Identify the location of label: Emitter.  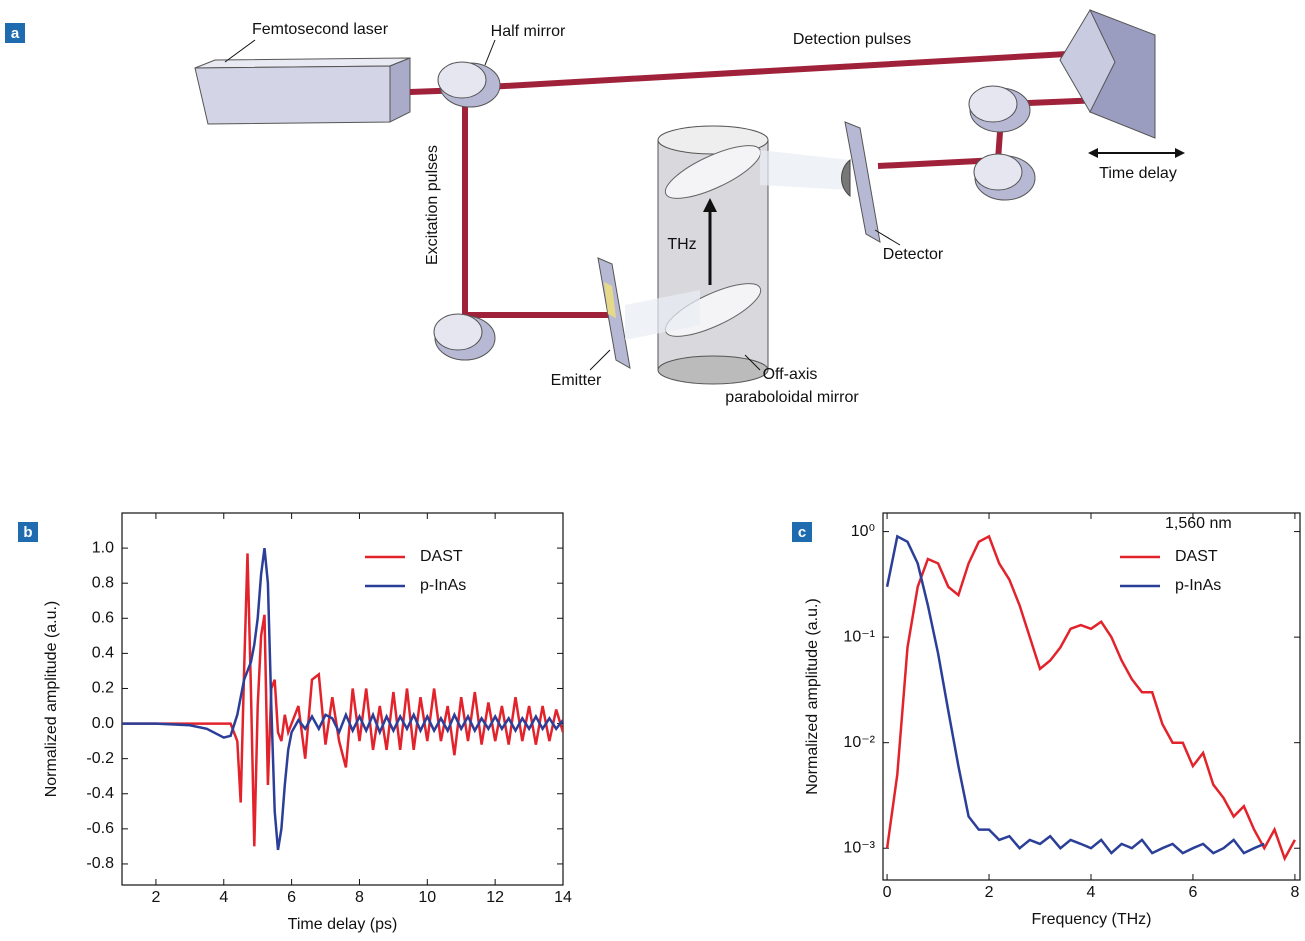
(576, 380).